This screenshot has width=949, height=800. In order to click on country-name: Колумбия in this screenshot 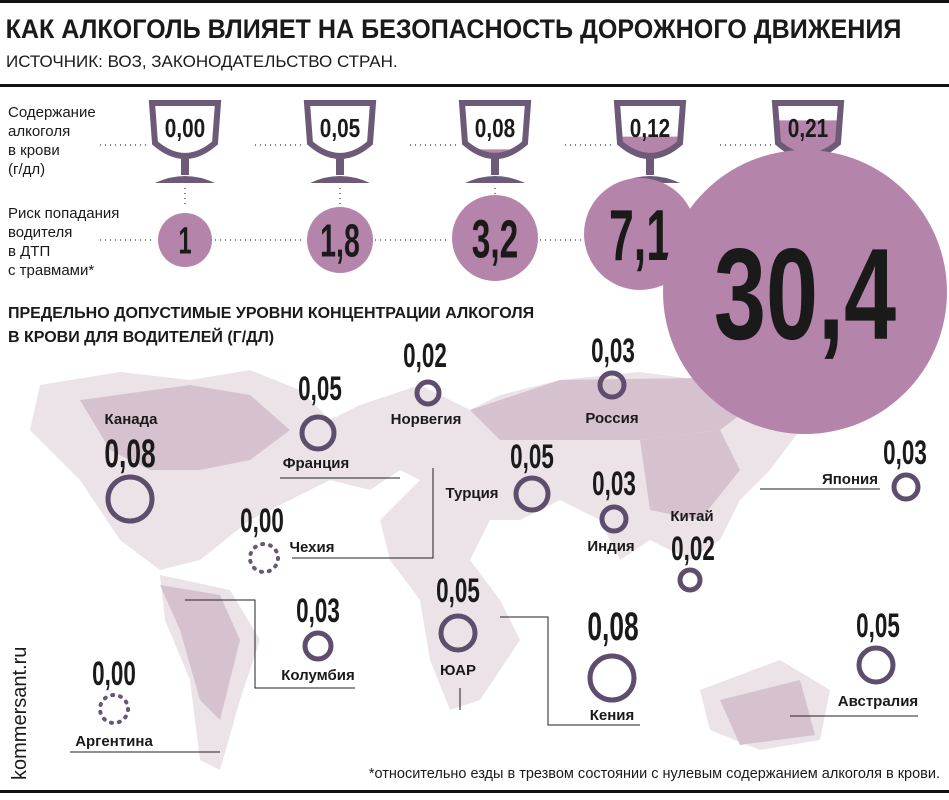, I will do `click(318, 675)`.